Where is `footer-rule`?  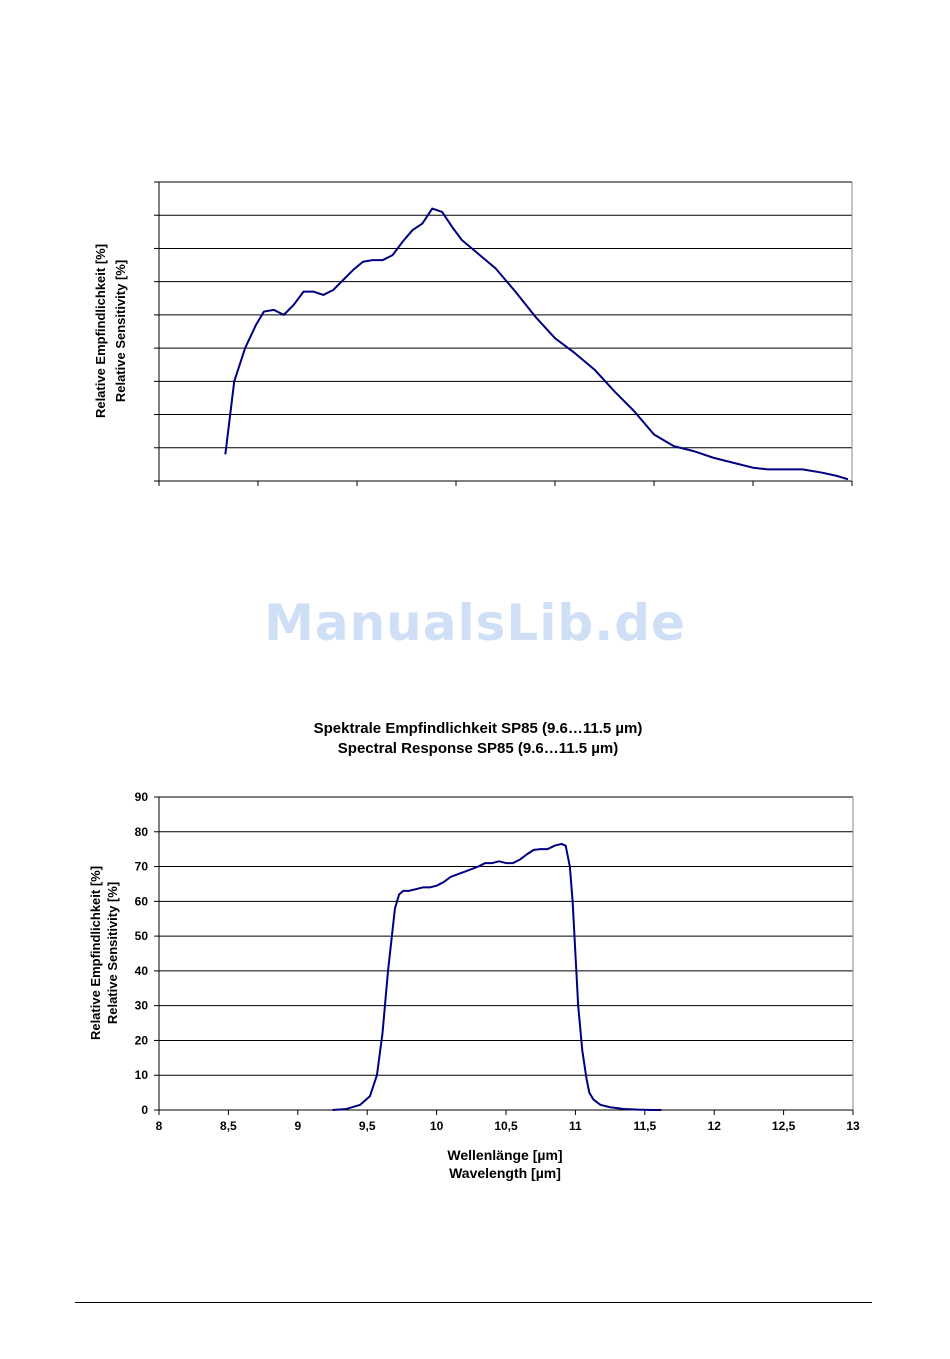 footer-rule is located at coordinates (473, 1302).